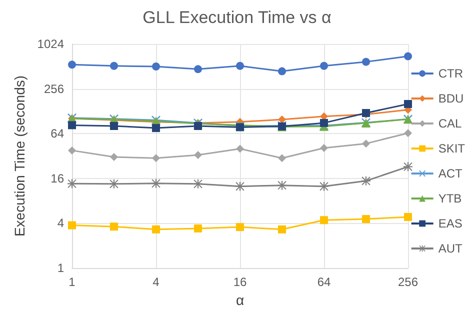 The image size is (474, 322). What do you see at coordinates (450, 123) in the screenshot?
I see `legend-label: CAL` at bounding box center [450, 123].